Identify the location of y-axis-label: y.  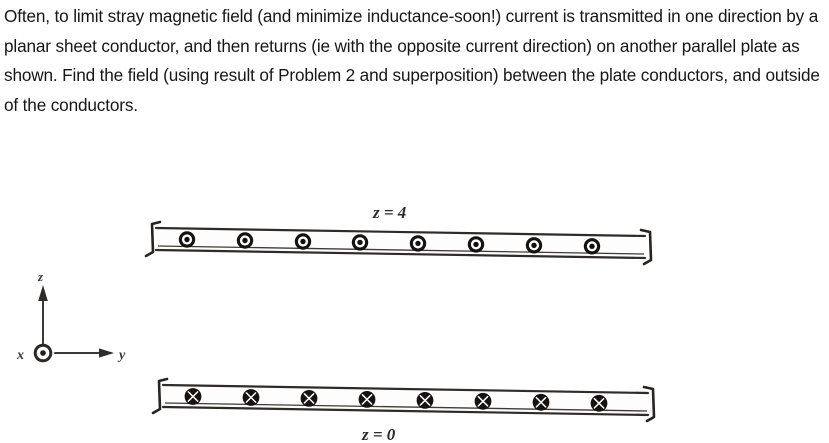
(121, 355).